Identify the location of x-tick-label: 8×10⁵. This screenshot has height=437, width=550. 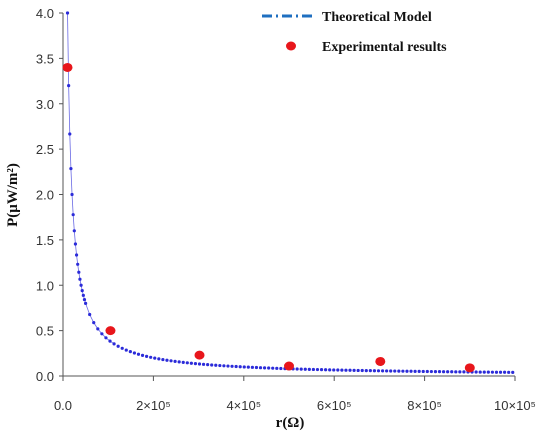
(424, 405).